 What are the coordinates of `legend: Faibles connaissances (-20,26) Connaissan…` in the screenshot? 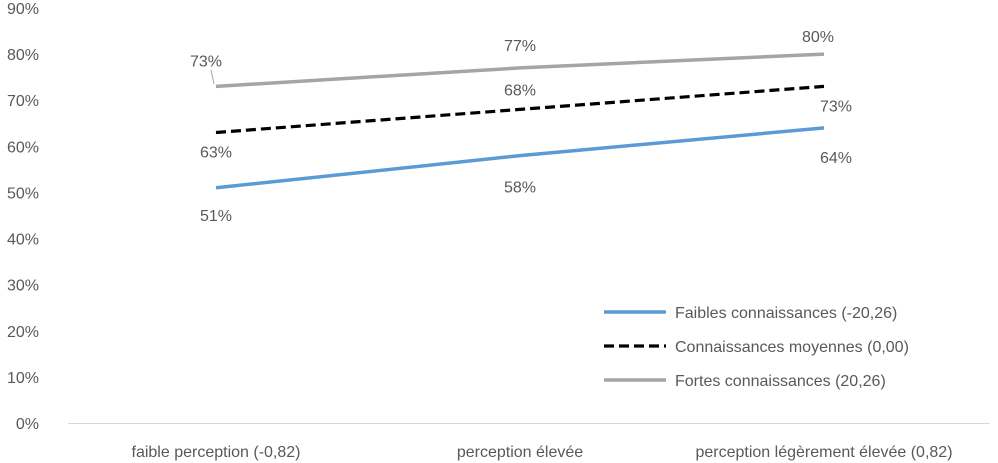 It's located at (756, 347).